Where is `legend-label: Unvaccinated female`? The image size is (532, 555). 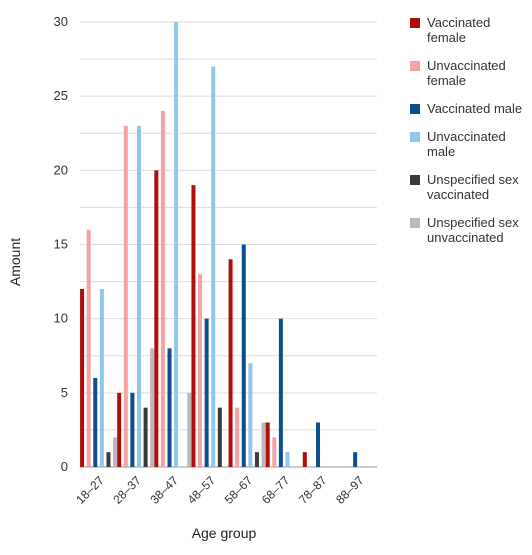
legend-label: Unvaccinated female is located at coordinates (466, 73).